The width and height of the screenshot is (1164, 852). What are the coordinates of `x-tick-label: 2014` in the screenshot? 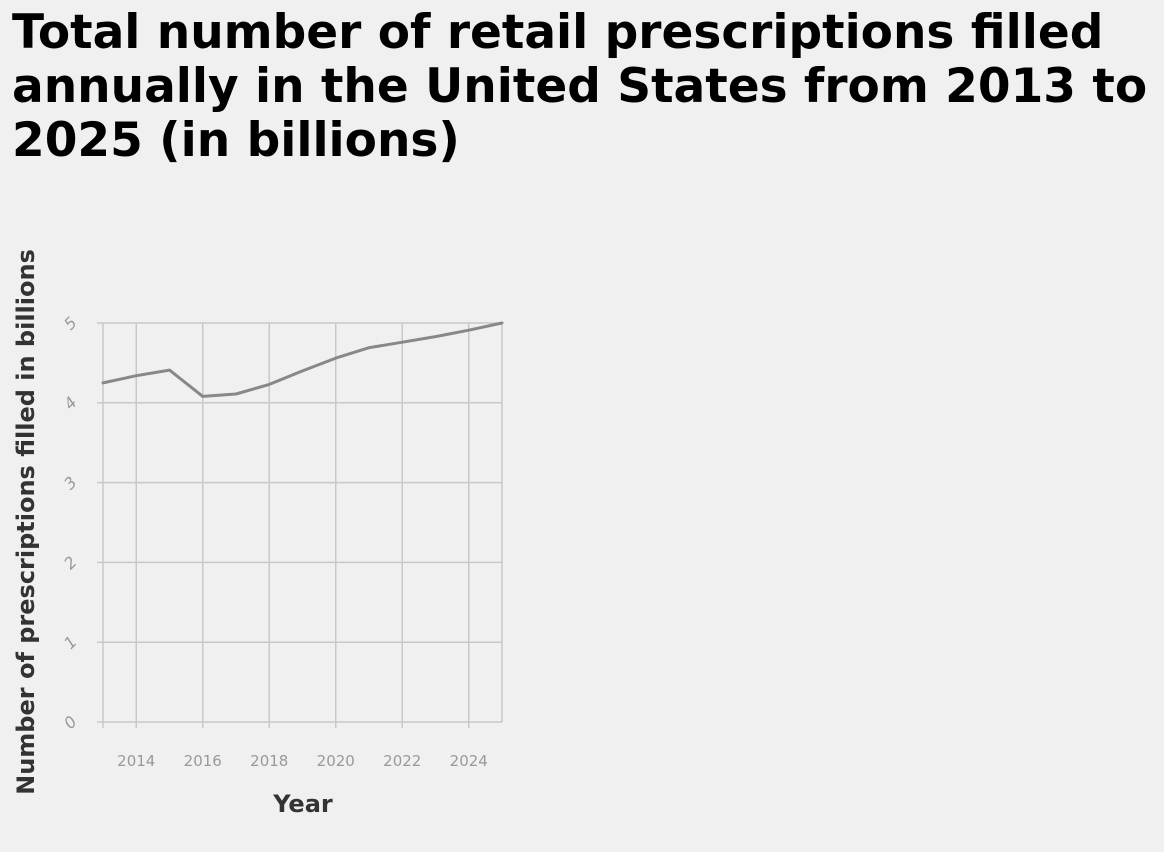 It's located at (136, 761).